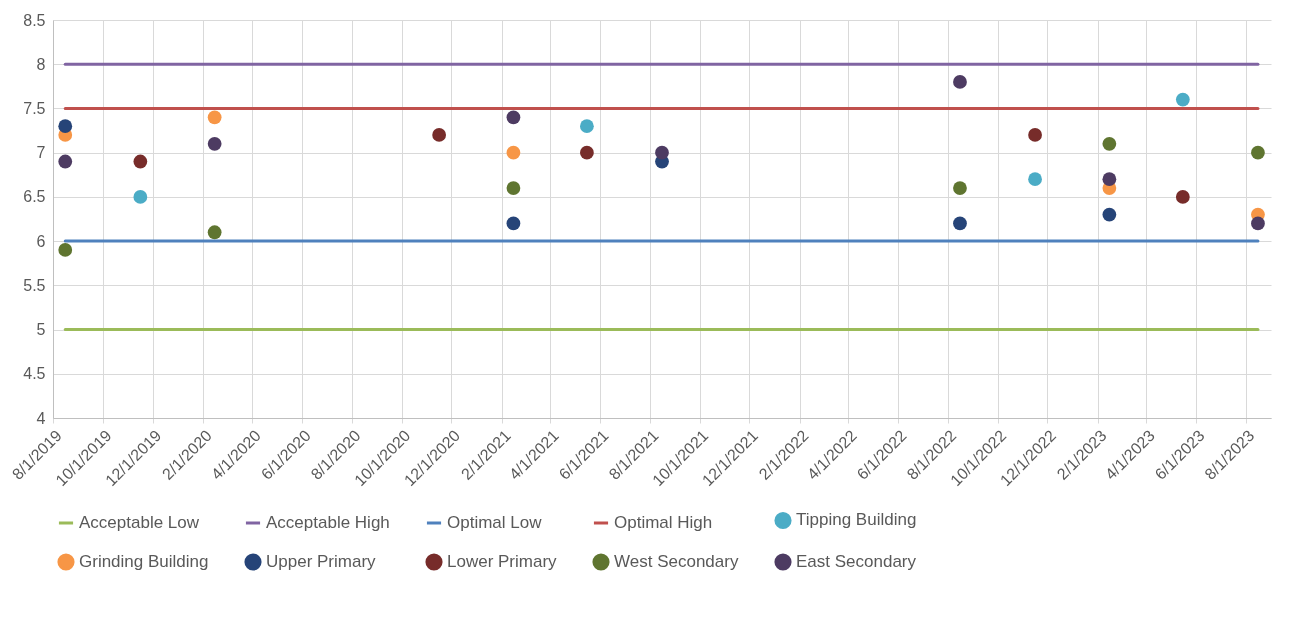  Describe the element at coordinates (495, 522) in the screenshot. I see `legend-label: Optimal Low` at that location.